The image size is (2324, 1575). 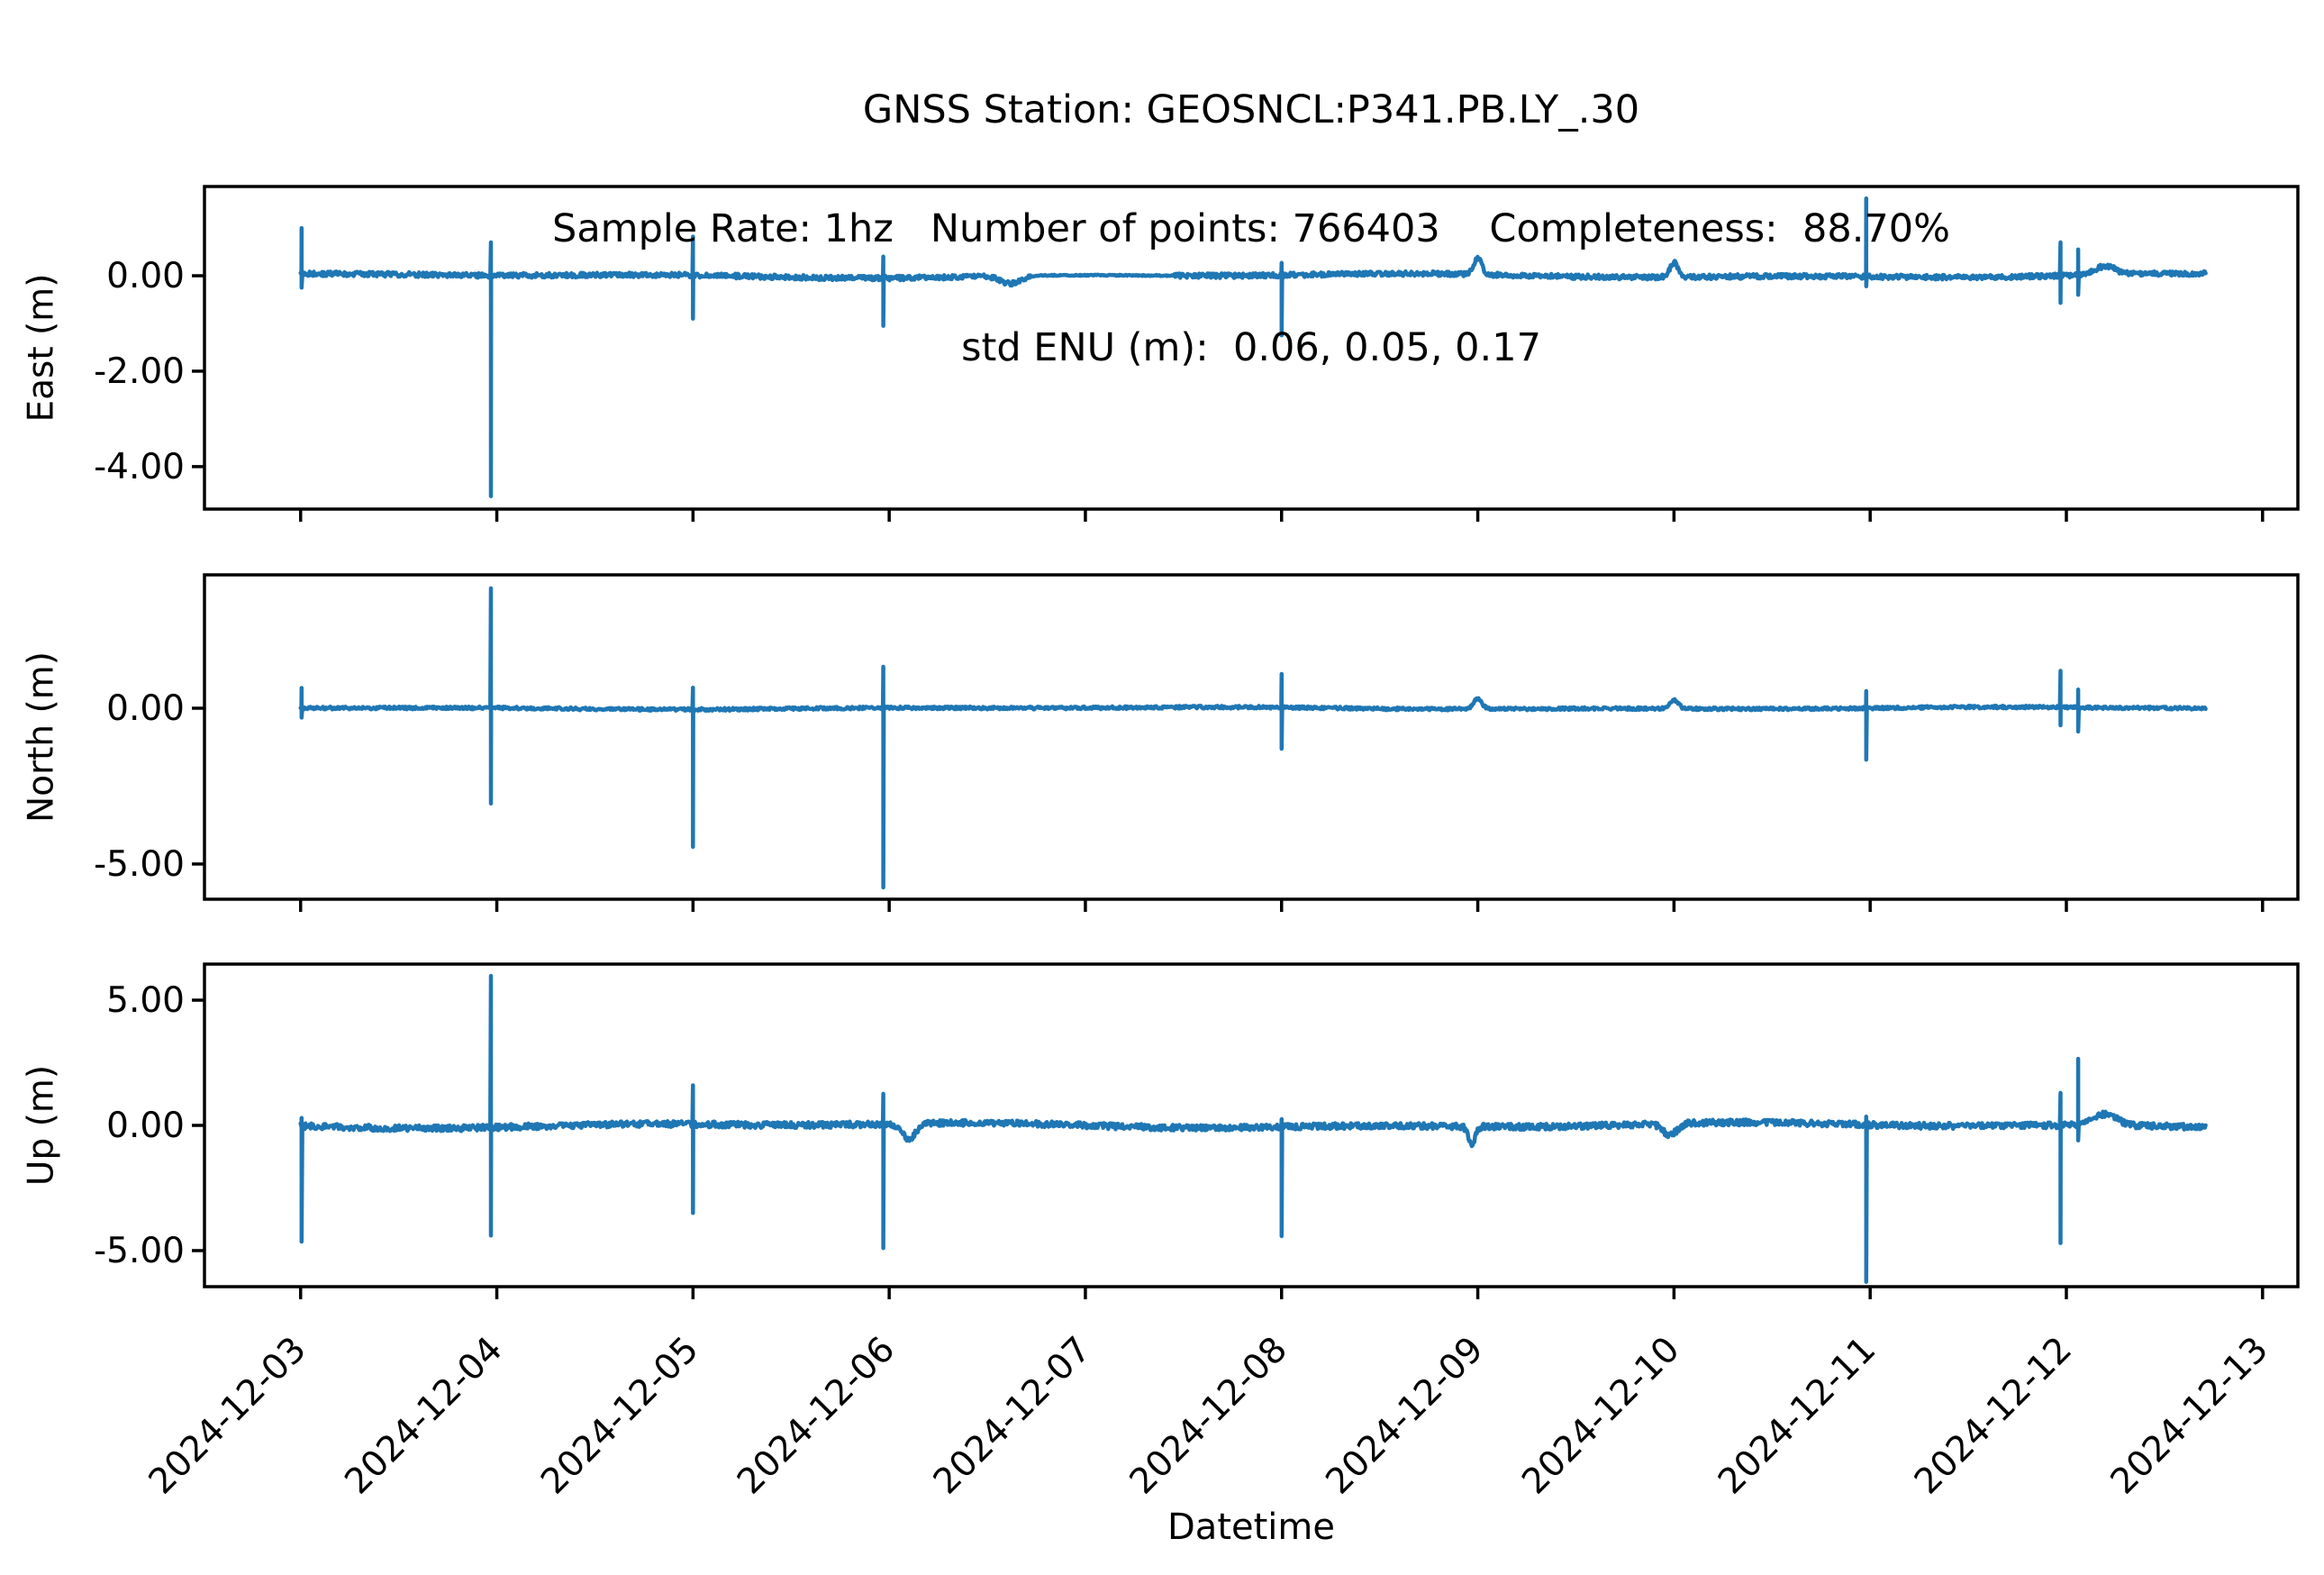 What do you see at coordinates (620, 1415) in the screenshot?
I see `x-tick-label: 2024-12-05` at bounding box center [620, 1415].